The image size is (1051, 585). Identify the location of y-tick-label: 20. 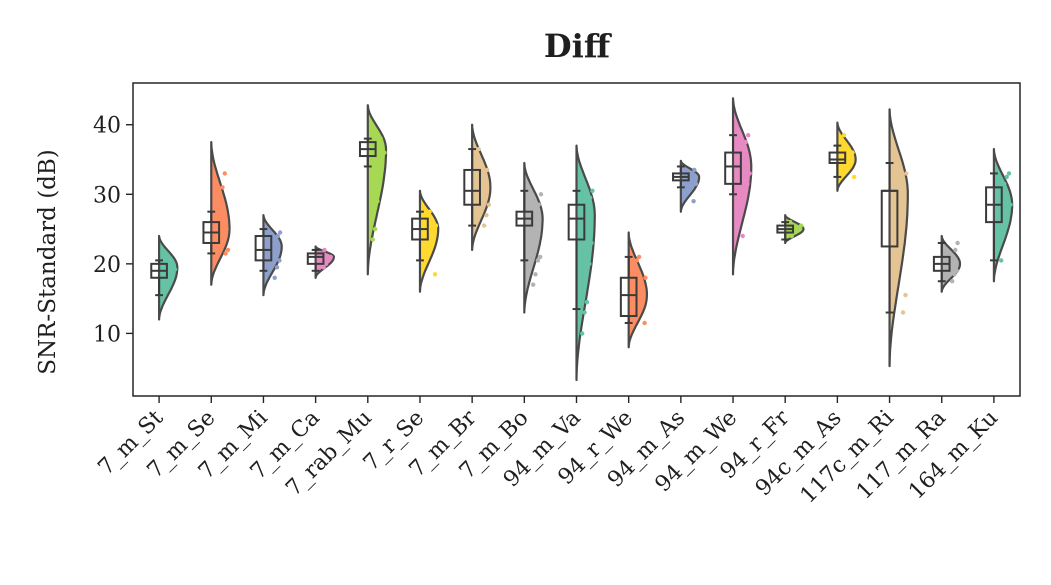
(107, 265).